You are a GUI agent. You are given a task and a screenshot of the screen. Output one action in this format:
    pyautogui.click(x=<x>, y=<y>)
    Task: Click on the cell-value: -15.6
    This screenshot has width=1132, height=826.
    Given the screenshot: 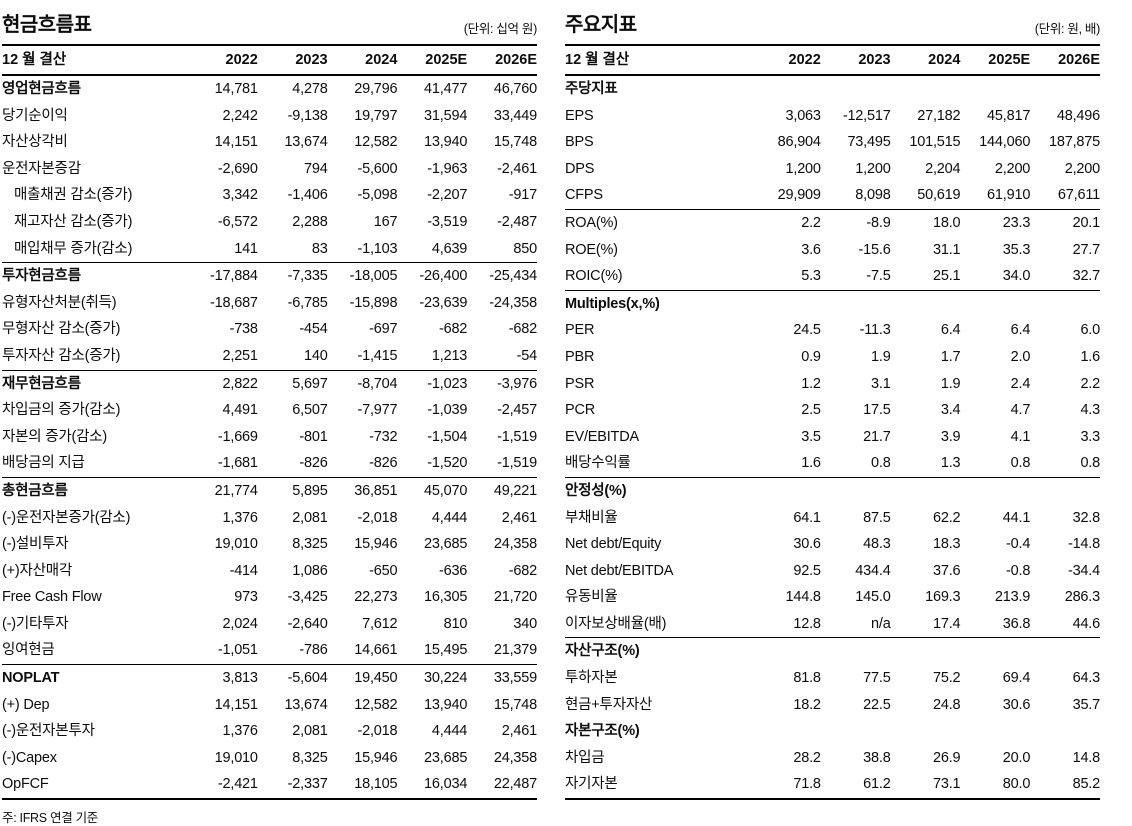 What is the action you would take?
    pyautogui.click(x=874, y=249)
    